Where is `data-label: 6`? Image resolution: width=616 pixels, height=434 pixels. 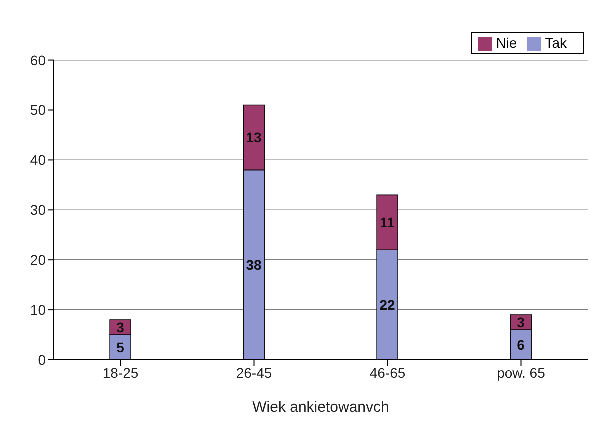
data-label: 6 is located at coordinates (521, 344).